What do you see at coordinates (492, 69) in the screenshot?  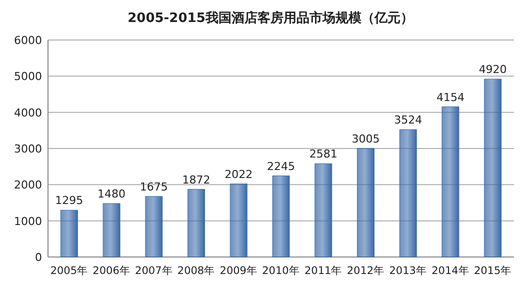 I see `data-label: 4920` at bounding box center [492, 69].